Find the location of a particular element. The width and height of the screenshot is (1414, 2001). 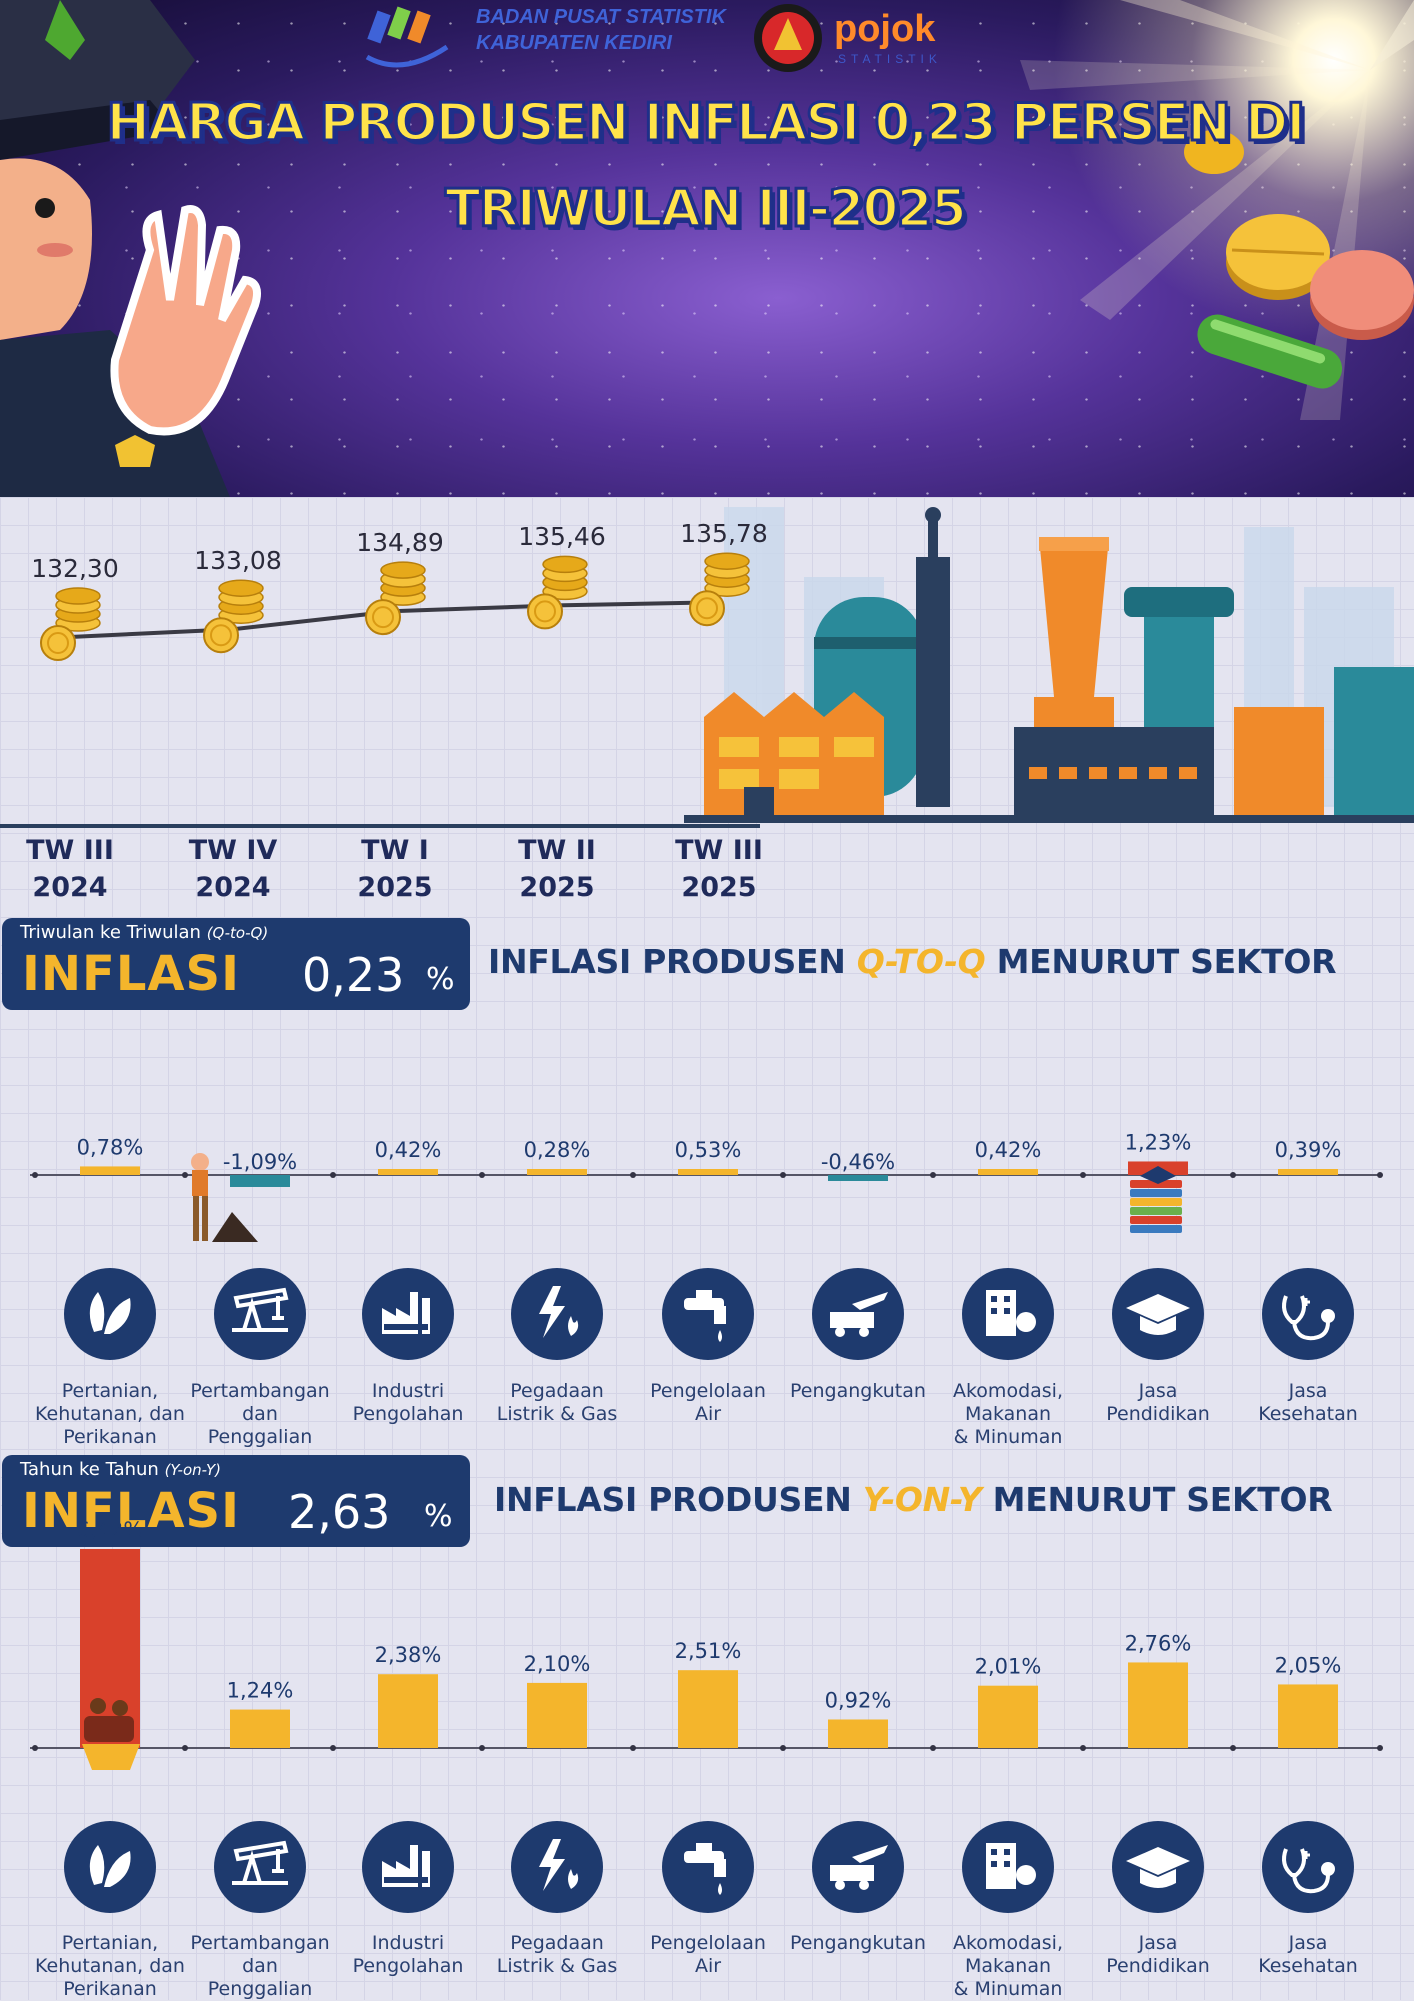

bps-logo-icon is located at coordinates (407, 37).